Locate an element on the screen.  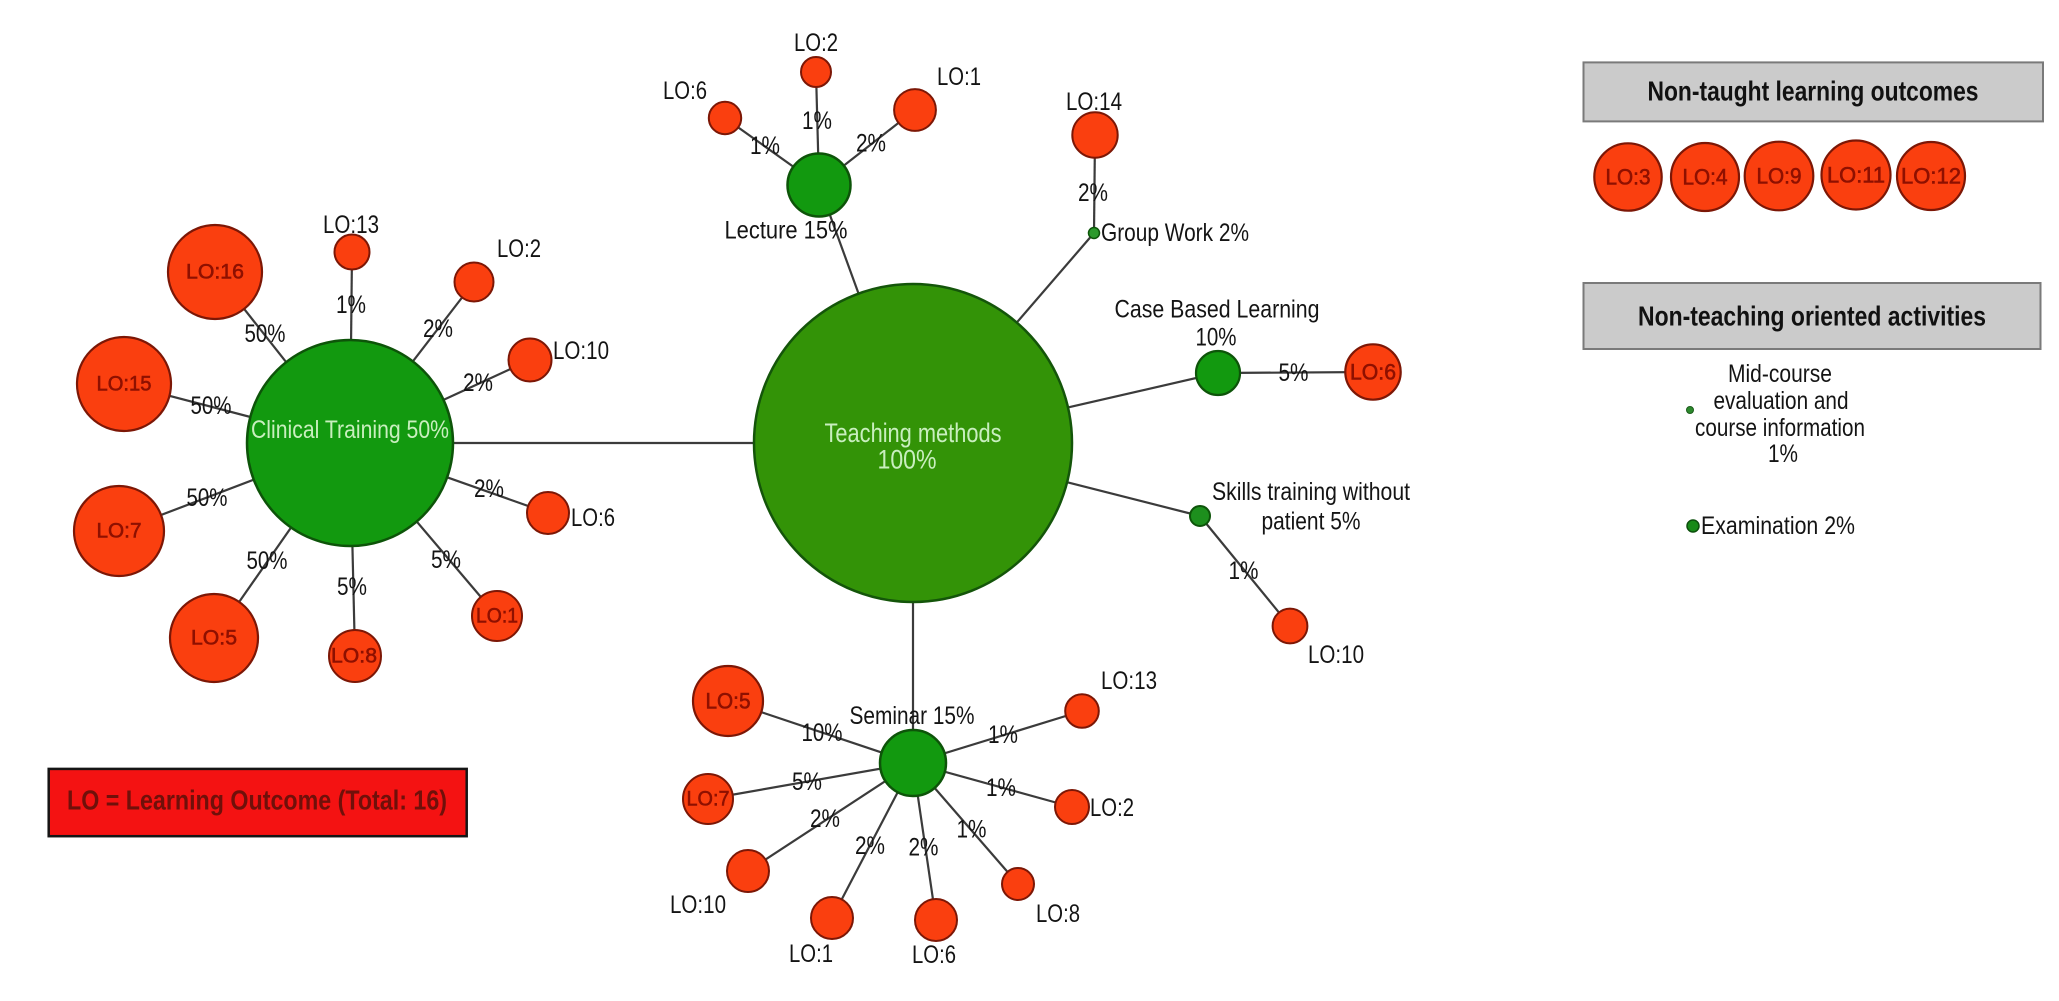
svg-text: Non-taught learning outcomes is located at coordinates (1813, 91).